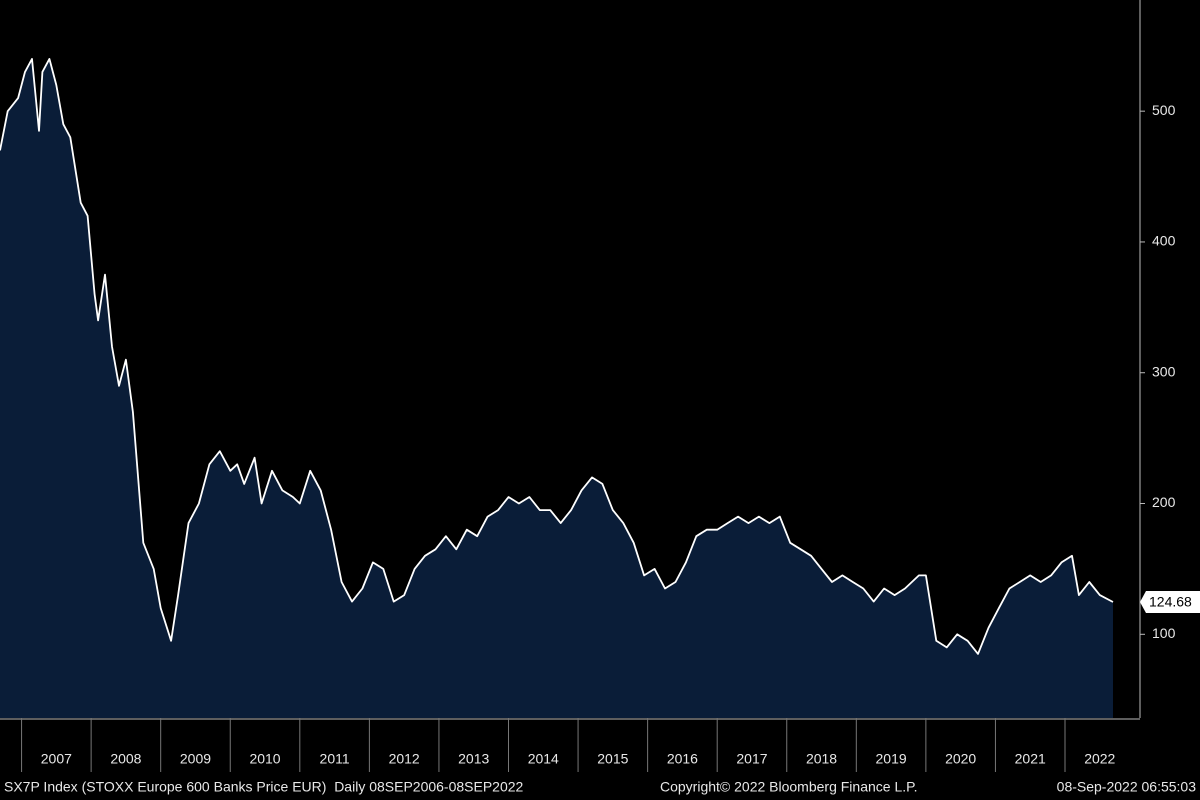  Describe the element at coordinates (1164, 241) in the screenshot. I see `y-tick-label: 400` at that location.